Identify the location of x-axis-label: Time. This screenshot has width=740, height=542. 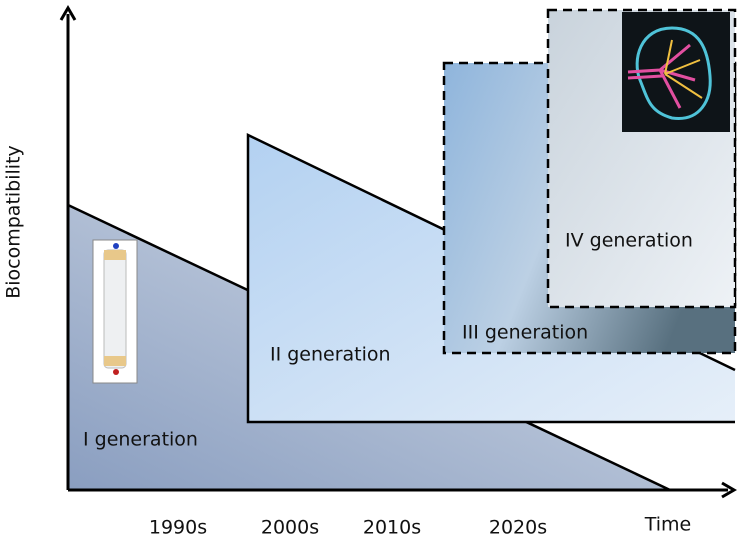
(668, 525).